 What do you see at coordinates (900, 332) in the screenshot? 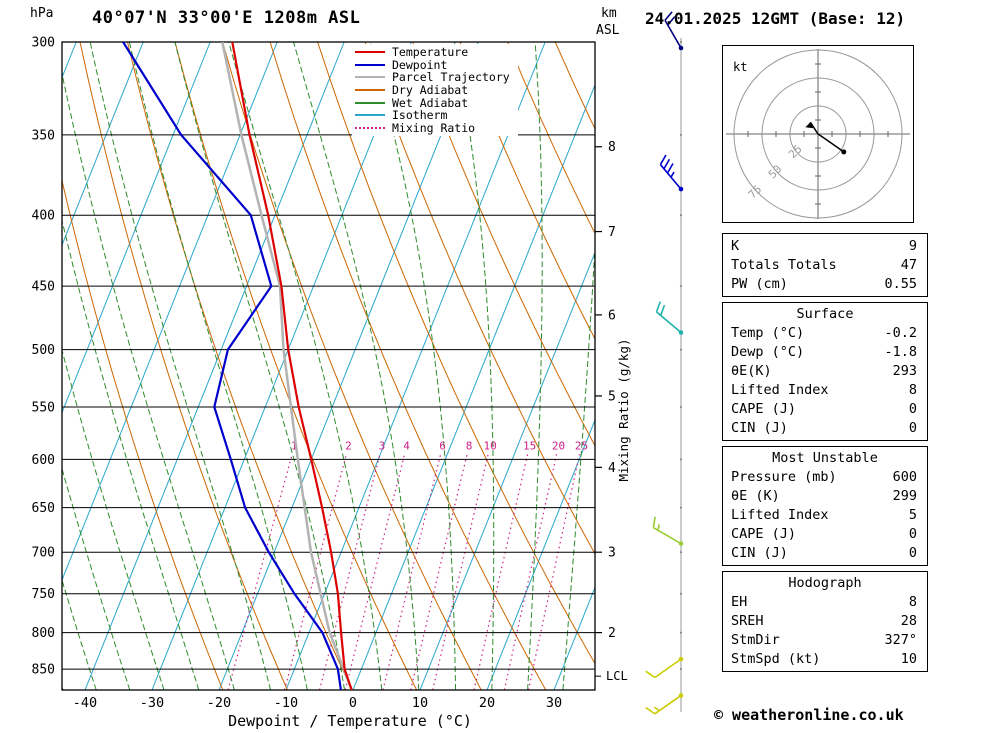
I see `row-value: -0.2` at bounding box center [900, 332].